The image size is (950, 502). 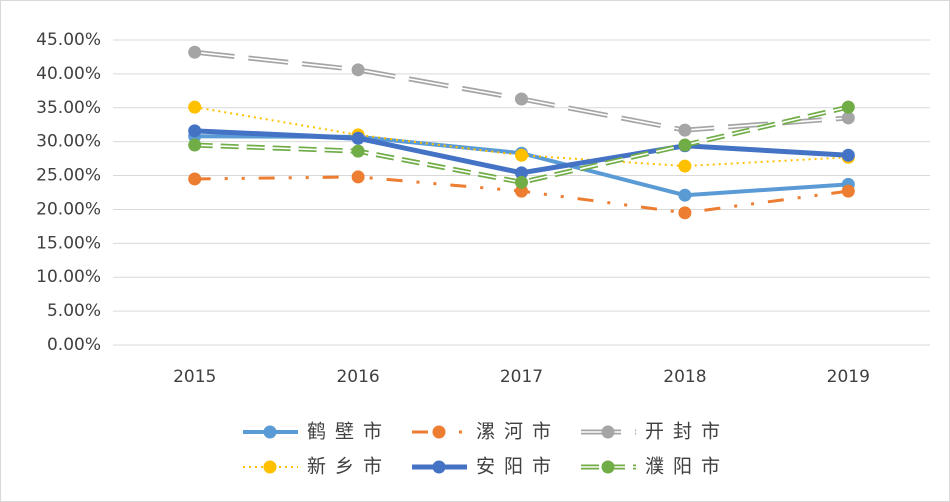 I want to click on y-tick-label: 0.00%, so click(x=74, y=345).